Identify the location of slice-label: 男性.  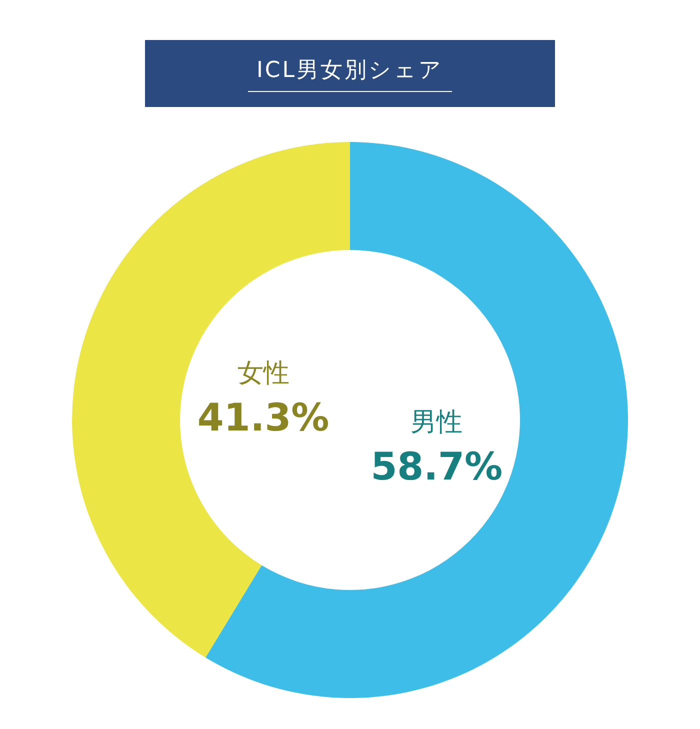
(436, 422).